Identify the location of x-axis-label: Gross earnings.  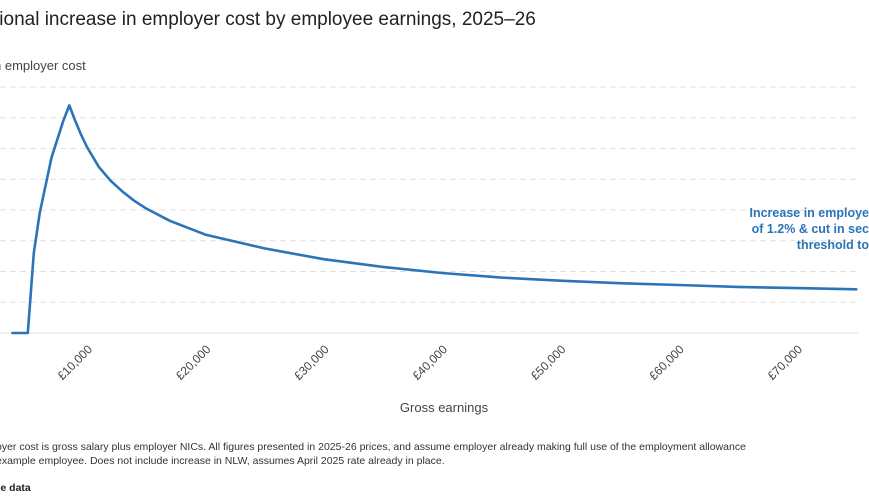
(444, 407).